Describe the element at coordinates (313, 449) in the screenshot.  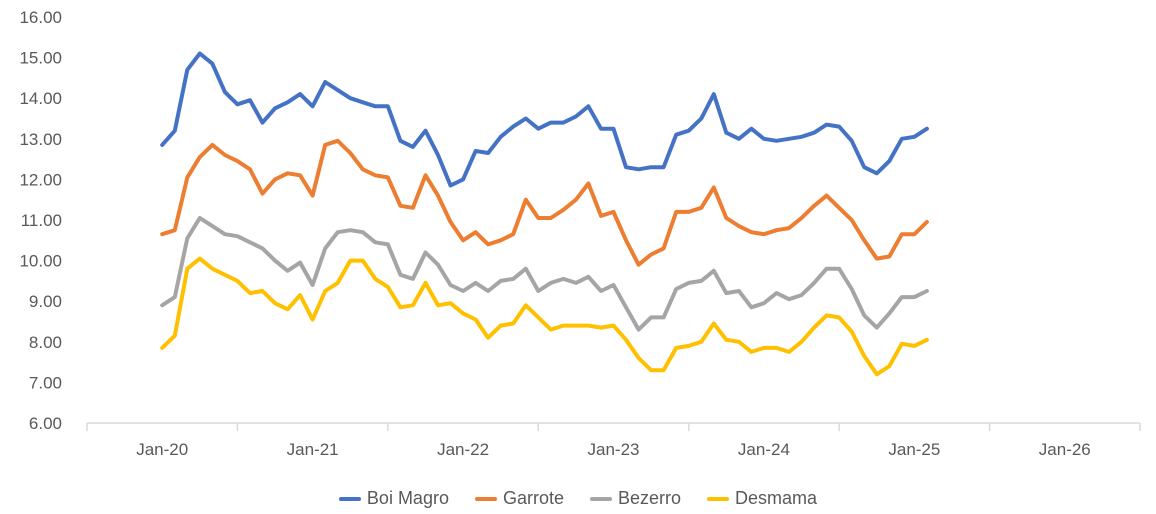
I see `x-tick-label: Jan-21` at that location.